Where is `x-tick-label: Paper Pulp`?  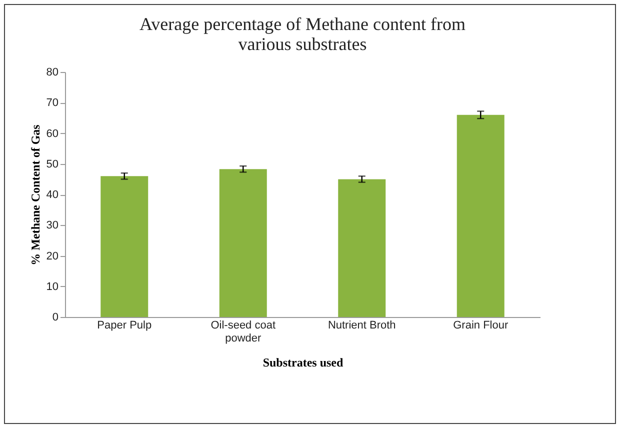 x-tick-label: Paper Pulp is located at coordinates (124, 326).